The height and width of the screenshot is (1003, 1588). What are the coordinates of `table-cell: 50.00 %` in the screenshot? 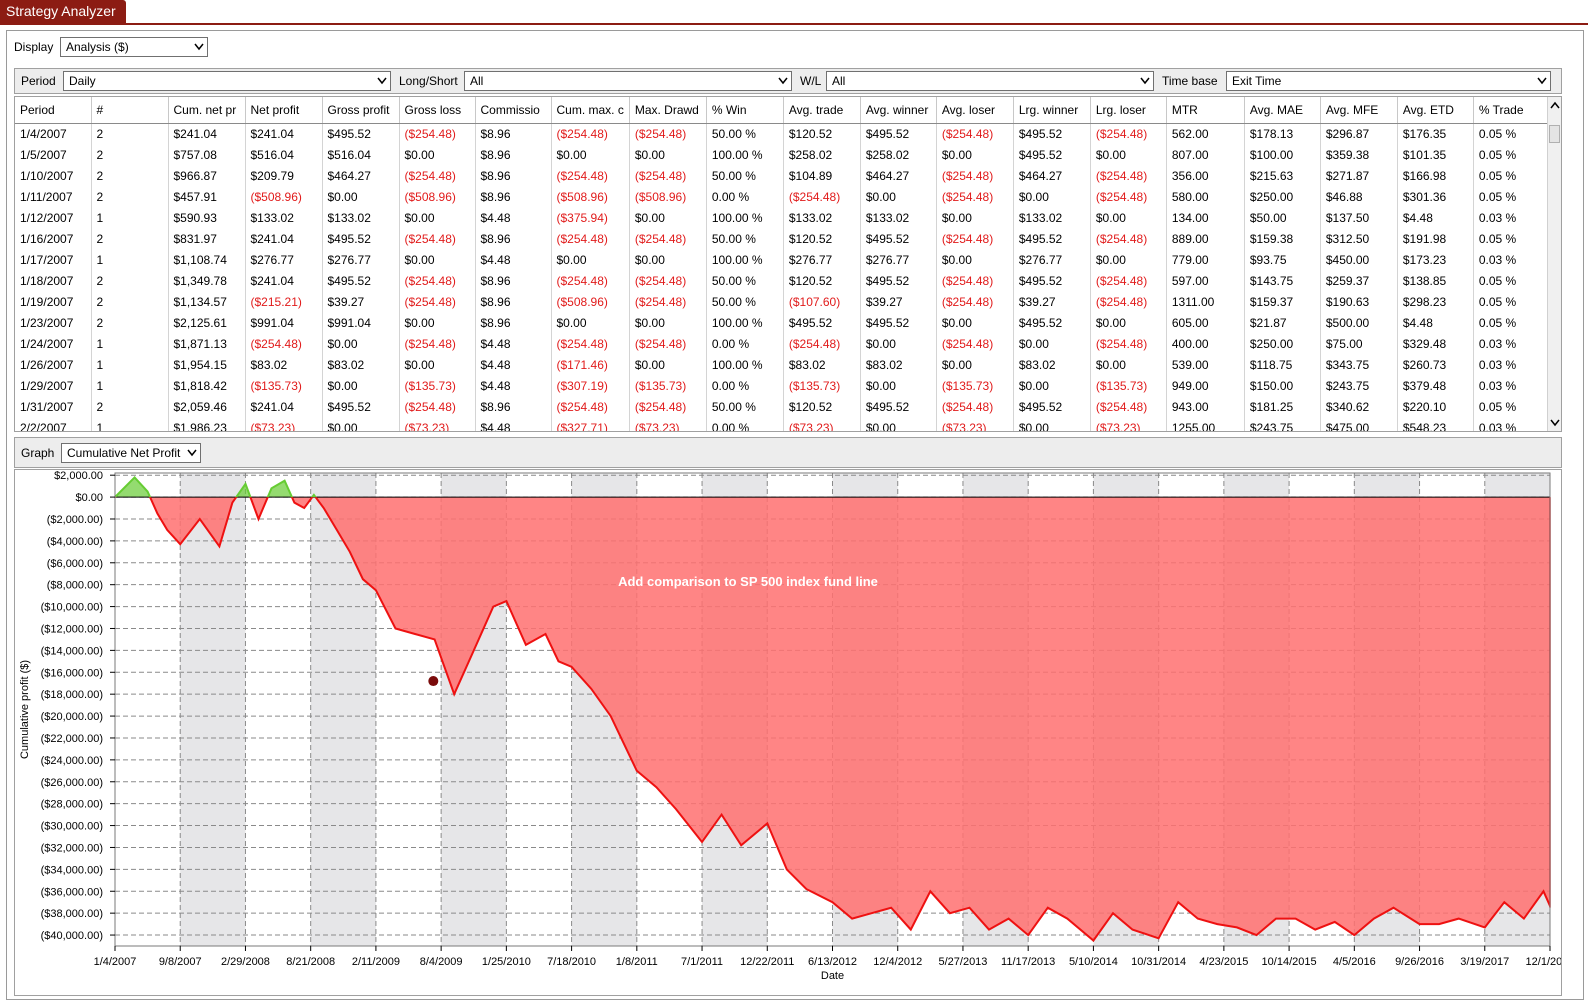 It's located at (745, 238).